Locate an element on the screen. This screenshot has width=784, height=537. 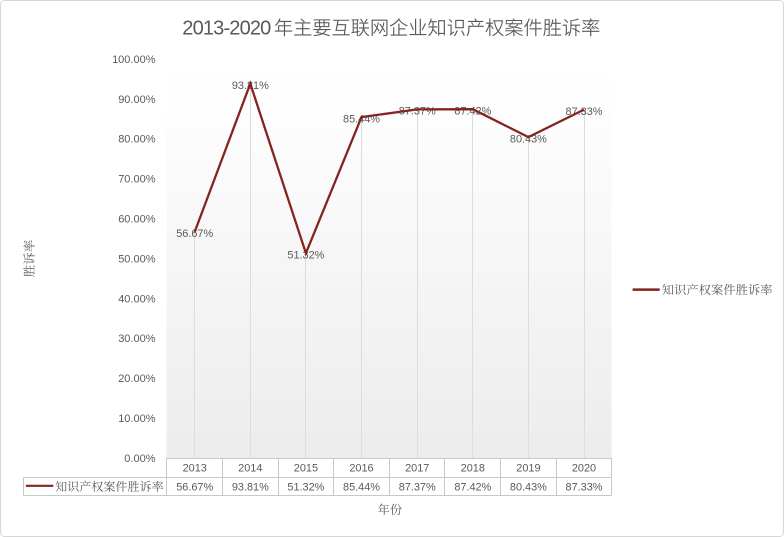
svg-text: 51.32% is located at coordinates (305, 488).